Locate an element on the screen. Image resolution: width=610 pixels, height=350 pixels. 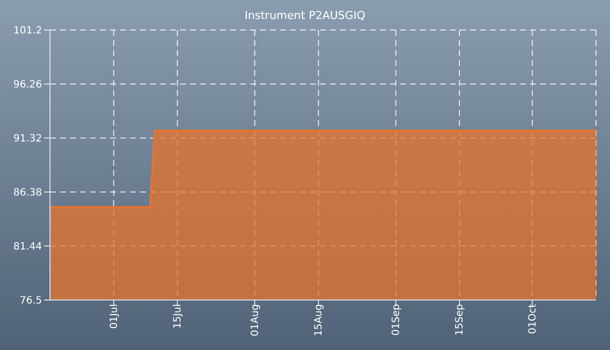
chart-title: Instrument P2AUSGIQ is located at coordinates (305, 15).